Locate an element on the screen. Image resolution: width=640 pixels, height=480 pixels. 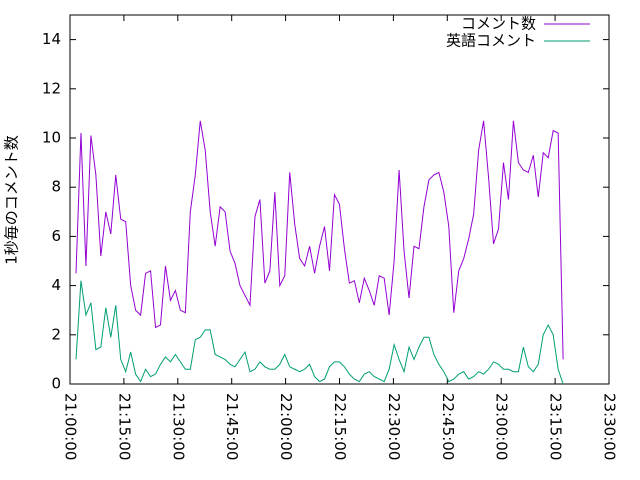
x-tick-label: 23:15:00 is located at coordinates (556, 426).